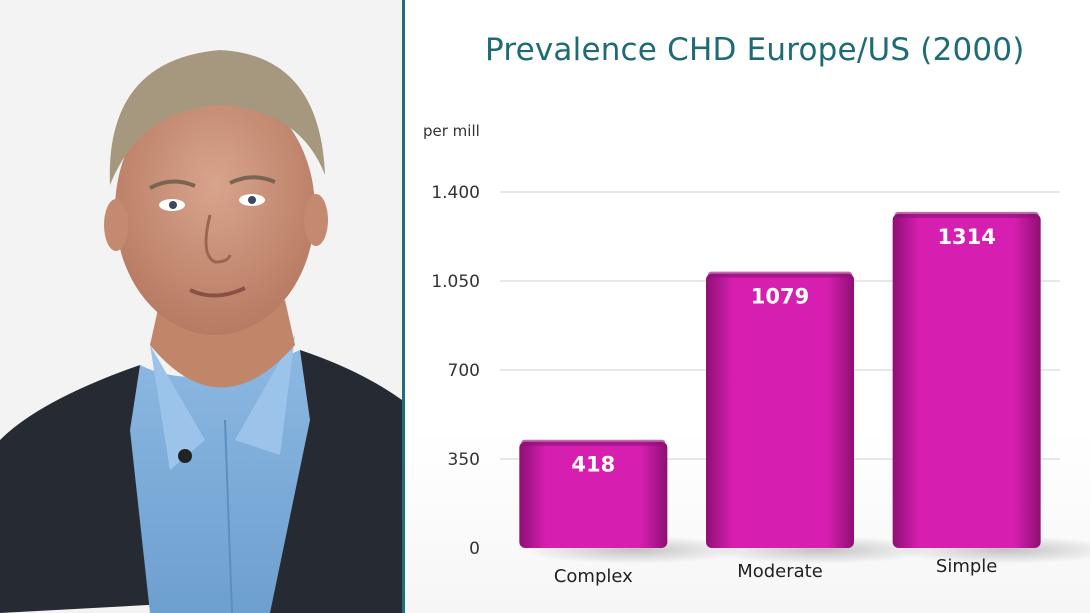  Describe the element at coordinates (593, 465) in the screenshot. I see `data-label: 418` at that location.